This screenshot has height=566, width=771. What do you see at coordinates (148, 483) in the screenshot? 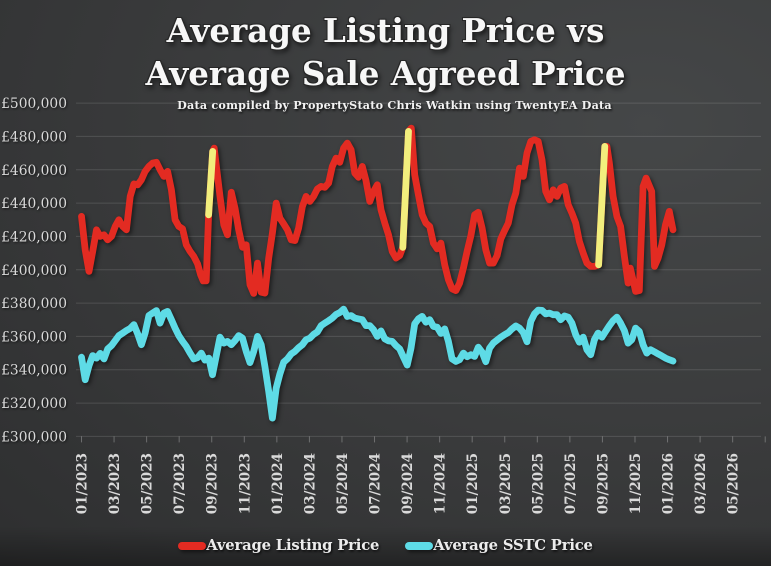
I see `x-axis-label: 05/2023` at bounding box center [148, 483].